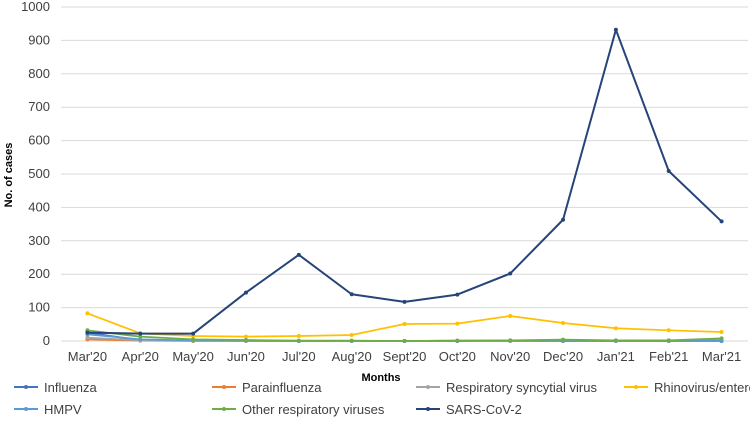  What do you see at coordinates (510, 356) in the screenshot?
I see `x-tick-label: Nov'20` at bounding box center [510, 356].